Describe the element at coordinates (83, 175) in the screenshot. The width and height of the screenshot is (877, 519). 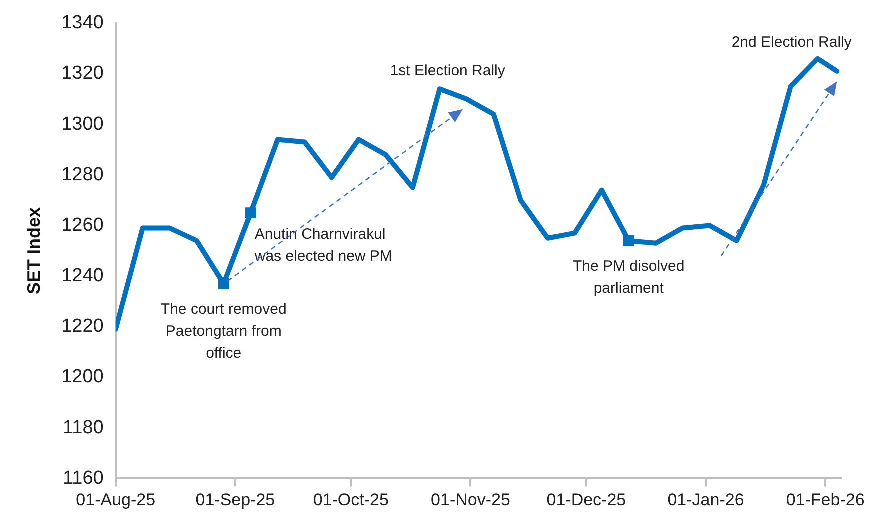
I see `y-tick-label: 1280` at that location.